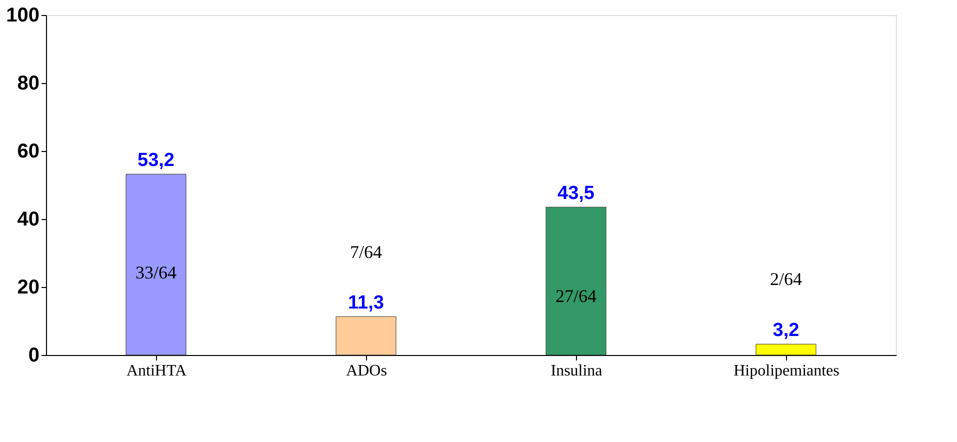 The height and width of the screenshot is (442, 957). Describe the element at coordinates (576, 371) in the screenshot. I see `x-tick-label: Insulina` at that location.